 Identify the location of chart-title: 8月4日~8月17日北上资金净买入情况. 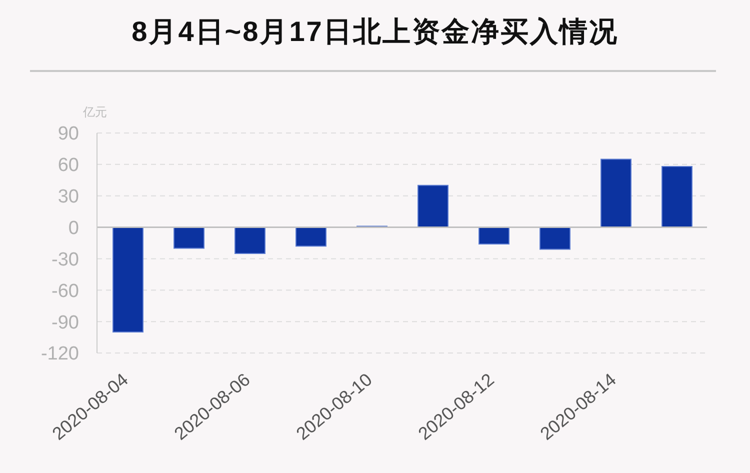
(375, 32).